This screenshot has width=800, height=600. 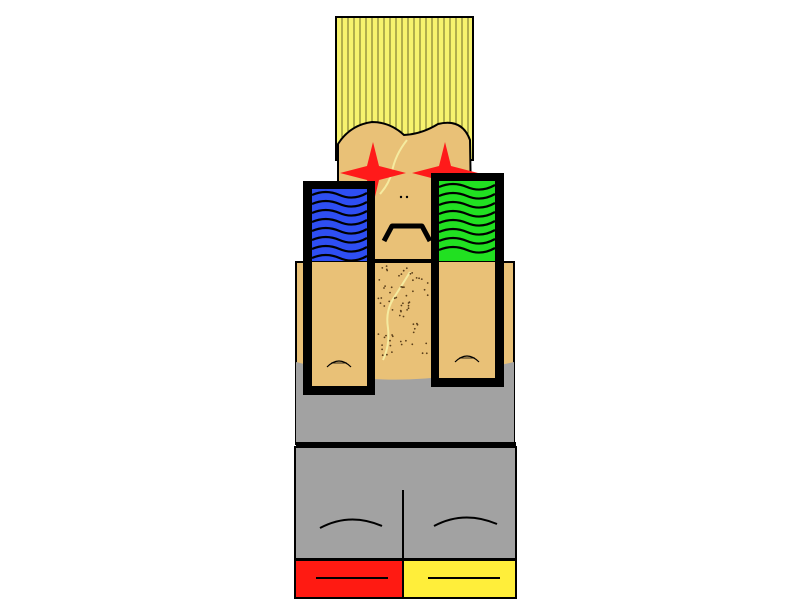 I want to click on nose-icon, so click(x=404, y=197).